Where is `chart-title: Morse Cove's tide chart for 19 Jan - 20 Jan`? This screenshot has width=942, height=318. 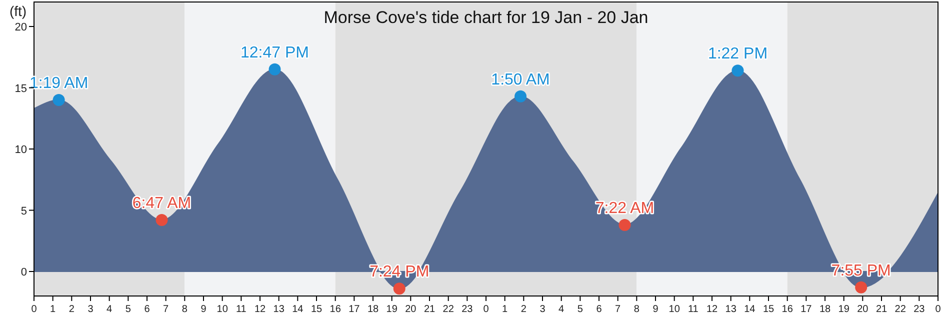
chart-title: Morse Cove's tide chart for 19 Jan - 20 Jan is located at coordinates (486, 17).